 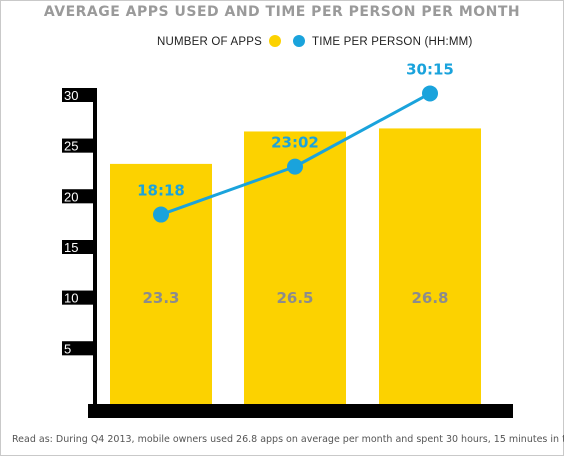 I want to click on legend-label-time: TIME PER PERSON (HH:MM), so click(x=392, y=42).